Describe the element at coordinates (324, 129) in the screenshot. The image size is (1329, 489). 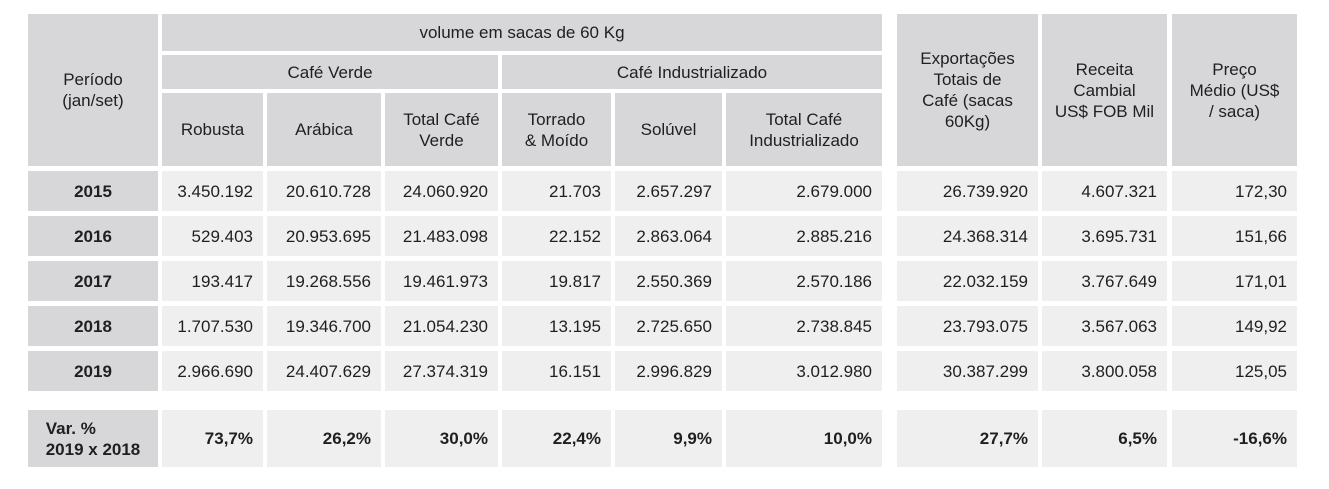
I see `header-arabica: Arábica` at that location.